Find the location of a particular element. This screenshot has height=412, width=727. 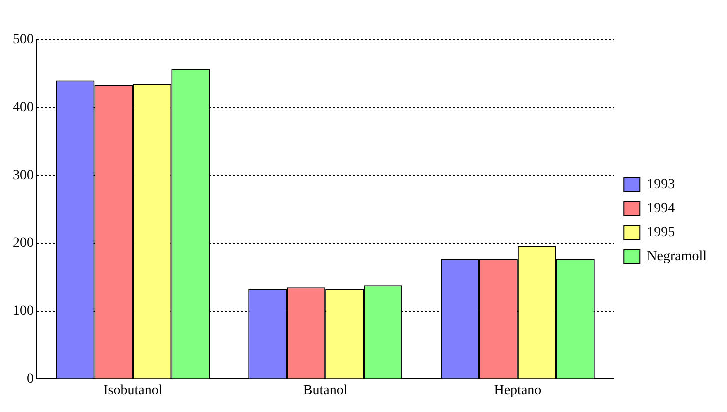

x-tick-label: Heptano is located at coordinates (518, 390).